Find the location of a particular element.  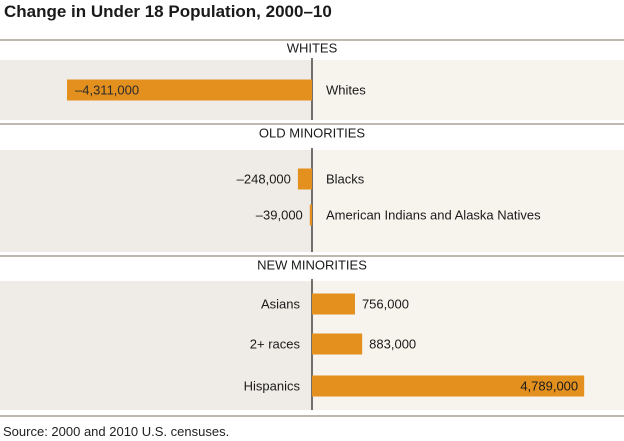

group-title: NEW MINORITIES is located at coordinates (312, 264).